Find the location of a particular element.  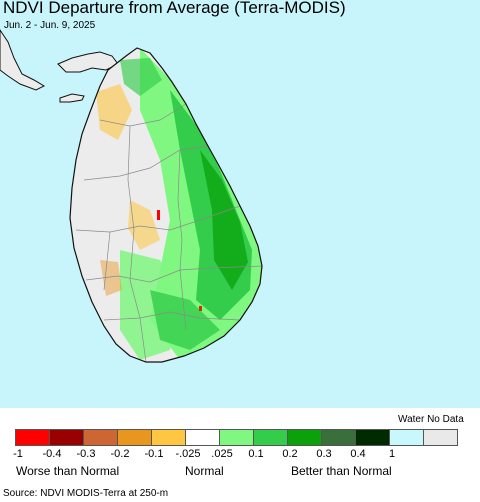

water-no-data-label: Water No Data is located at coordinates (431, 419).